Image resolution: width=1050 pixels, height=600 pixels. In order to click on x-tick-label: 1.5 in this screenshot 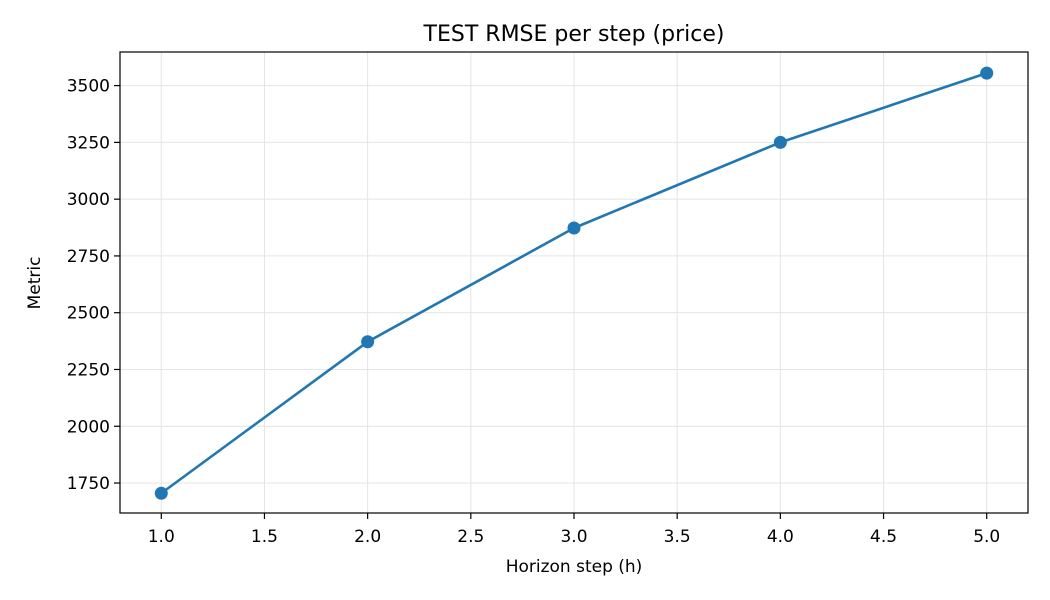, I will do `click(264, 537)`.